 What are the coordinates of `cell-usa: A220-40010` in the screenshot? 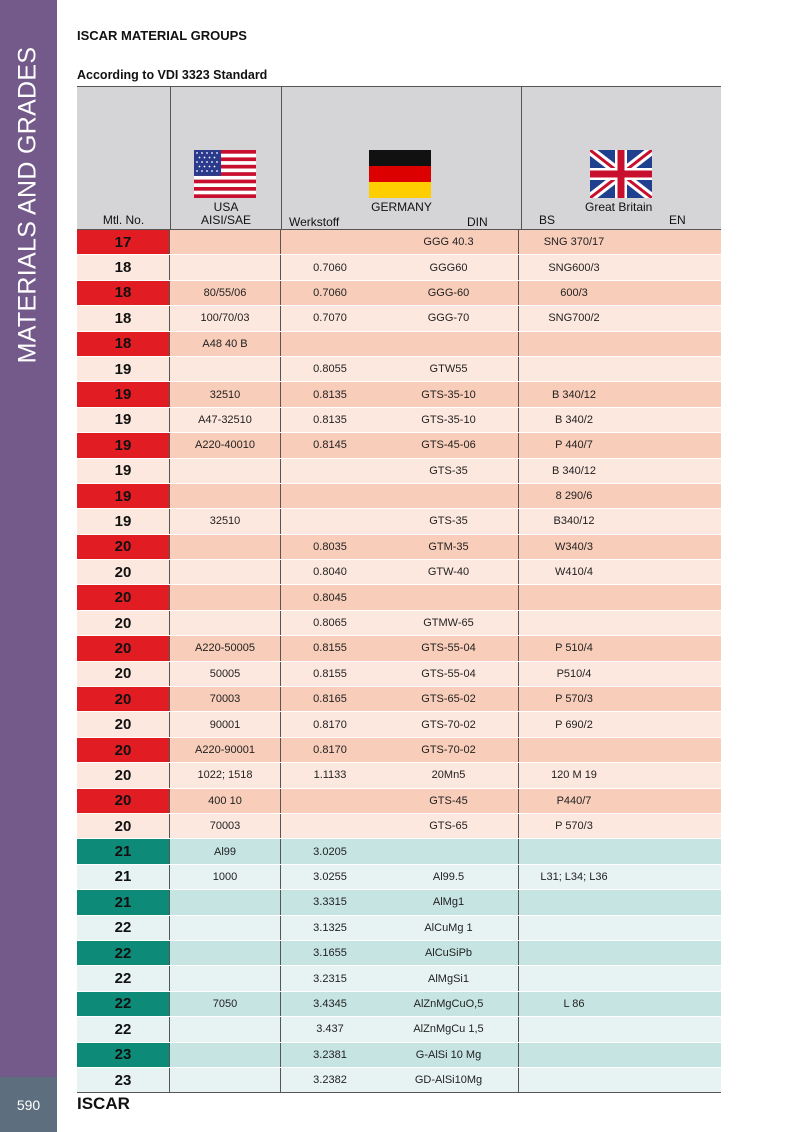 It's located at (225, 445).